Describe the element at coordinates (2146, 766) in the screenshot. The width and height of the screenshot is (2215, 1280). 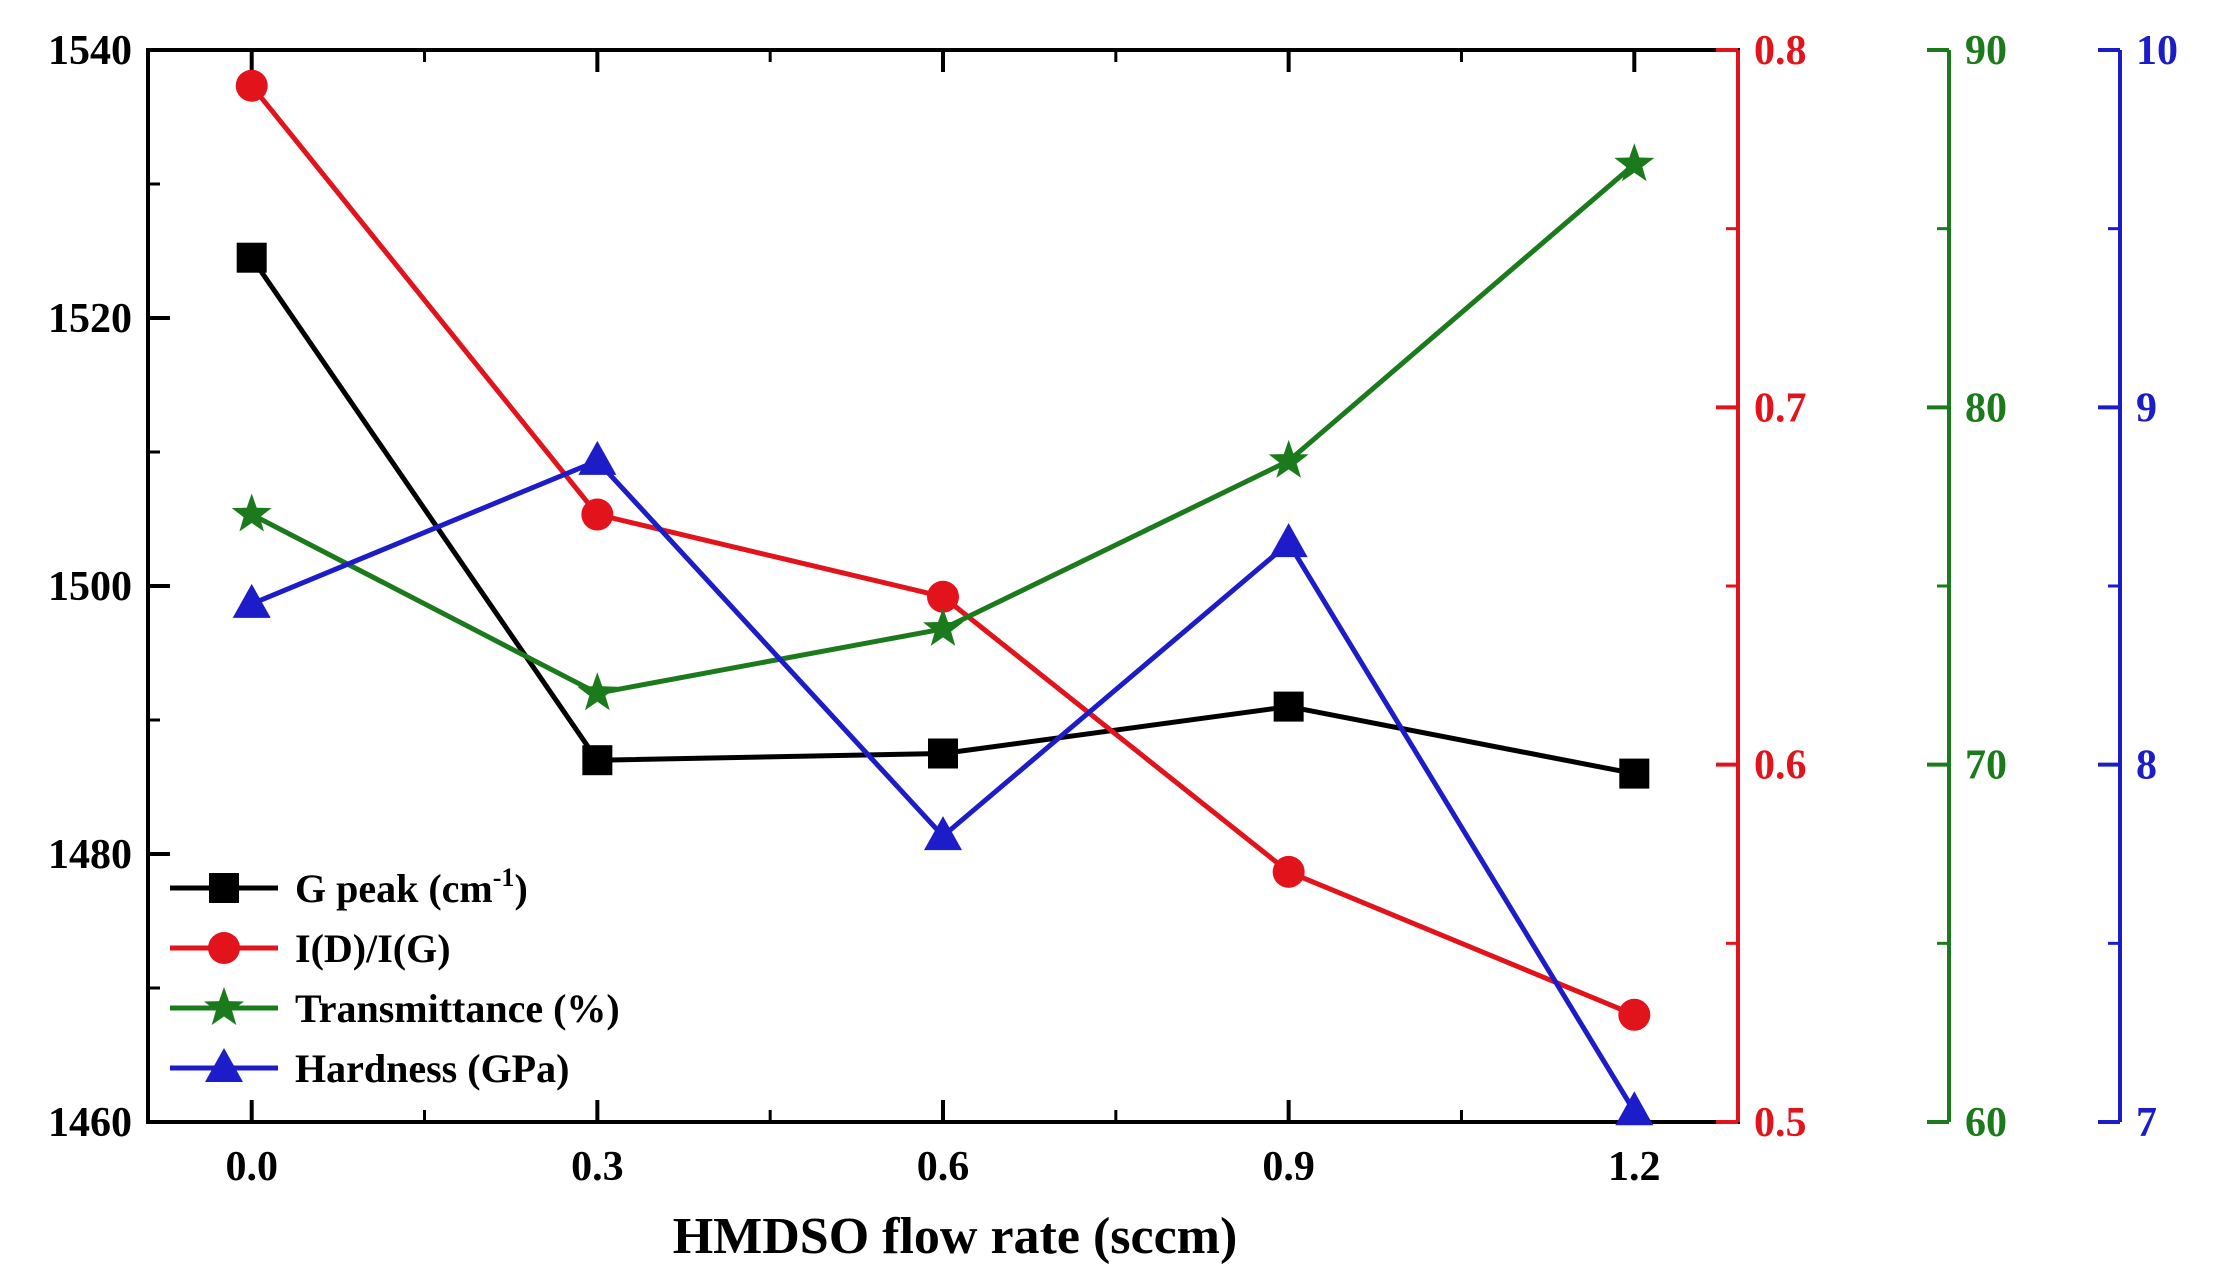
I see `y-h-tick-label: 8` at that location.